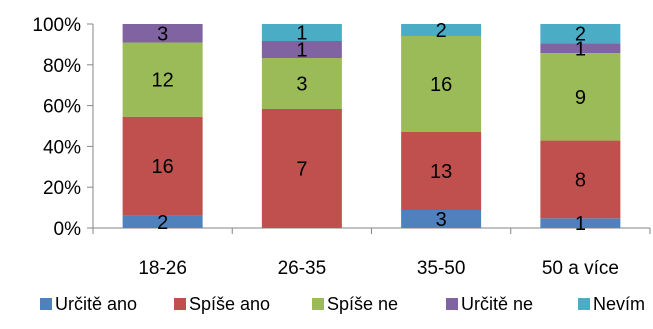  I want to click on data-label: 9, so click(580, 98).